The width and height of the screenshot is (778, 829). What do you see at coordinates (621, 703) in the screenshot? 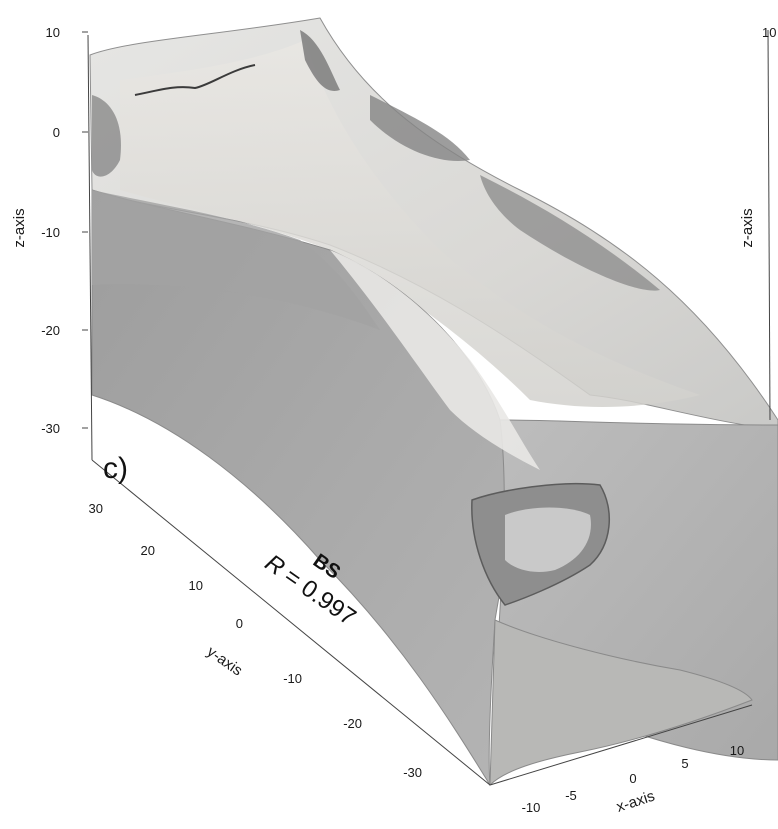
I see `surface-bottom-face` at bounding box center [621, 703].